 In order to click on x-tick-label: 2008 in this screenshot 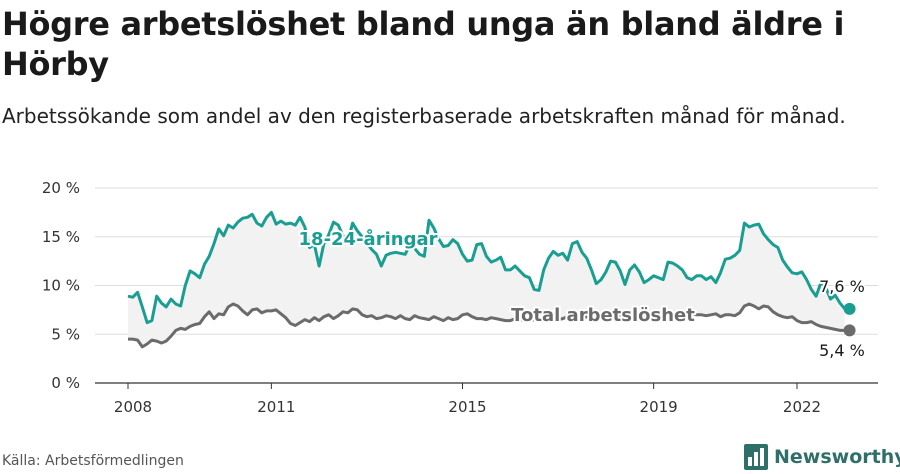, I will do `click(133, 407)`.